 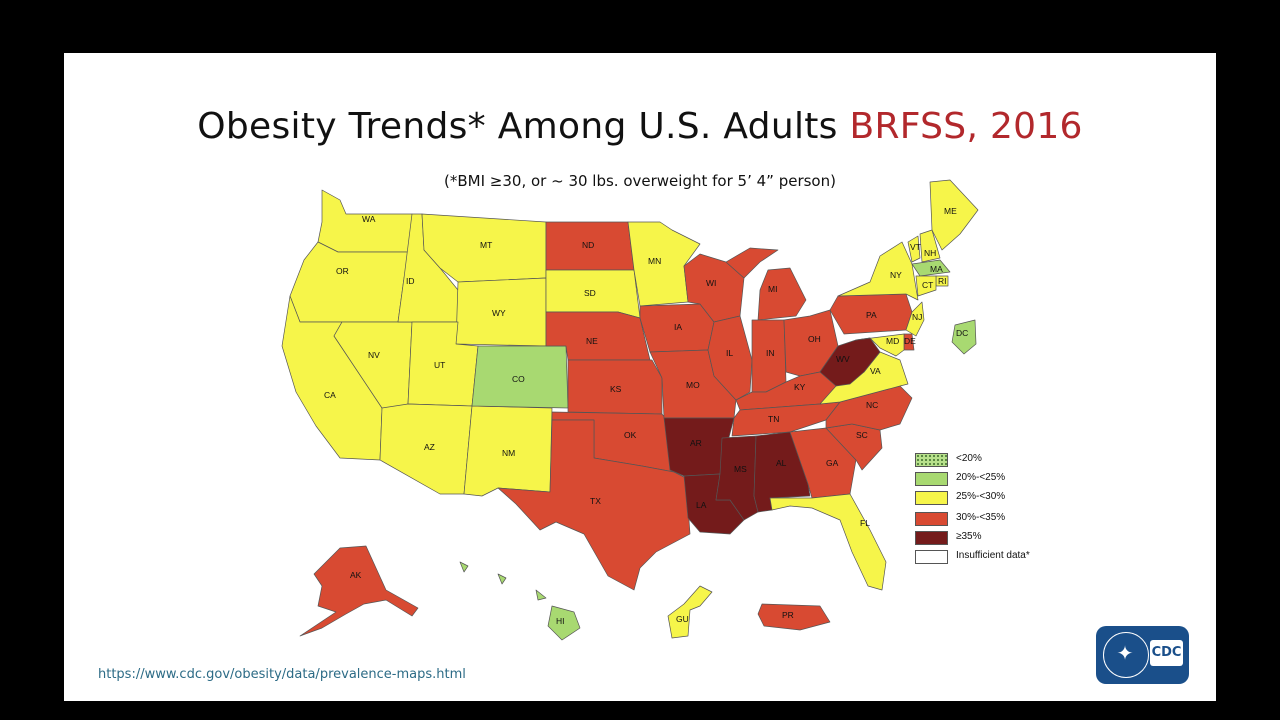 What do you see at coordinates (374, 355) in the screenshot?
I see `label-NV: NV` at bounding box center [374, 355].